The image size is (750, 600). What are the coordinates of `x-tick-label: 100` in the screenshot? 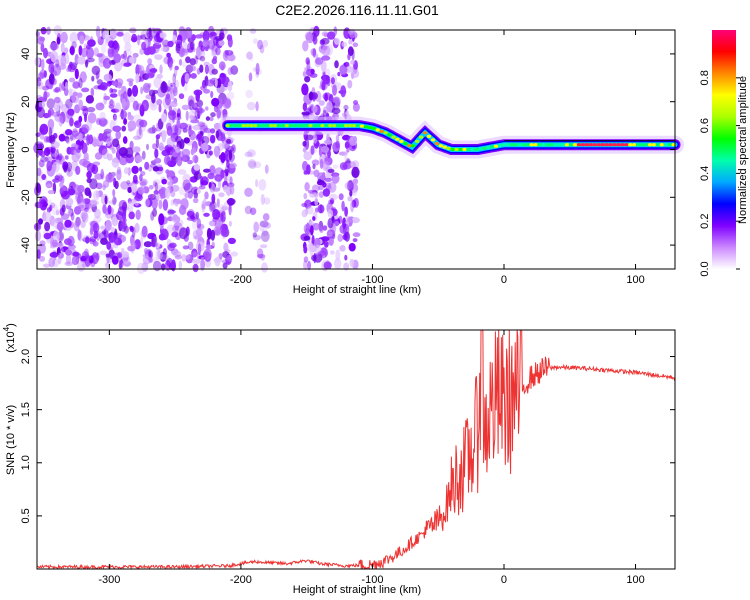 It's located at (635, 580).